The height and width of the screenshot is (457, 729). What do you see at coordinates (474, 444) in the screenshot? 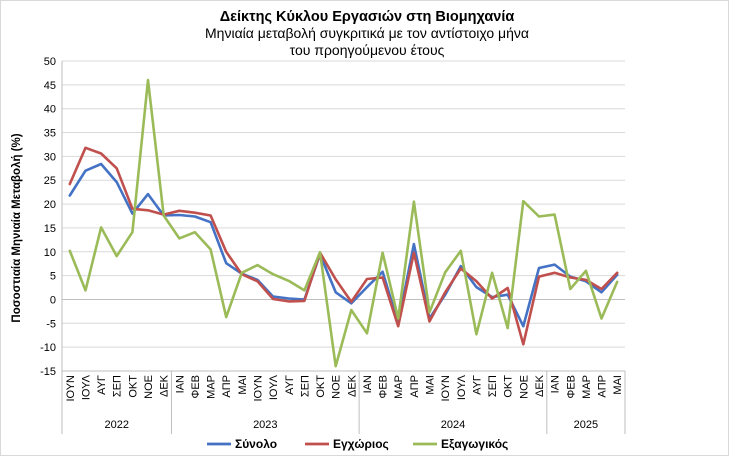
I see `legend-label: Εξαγωγικός` at bounding box center [474, 444].